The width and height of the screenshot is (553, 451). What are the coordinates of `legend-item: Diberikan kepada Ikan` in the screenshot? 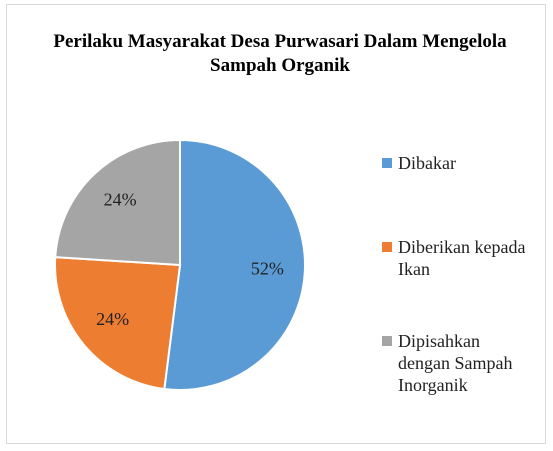 It's located at (455, 258).